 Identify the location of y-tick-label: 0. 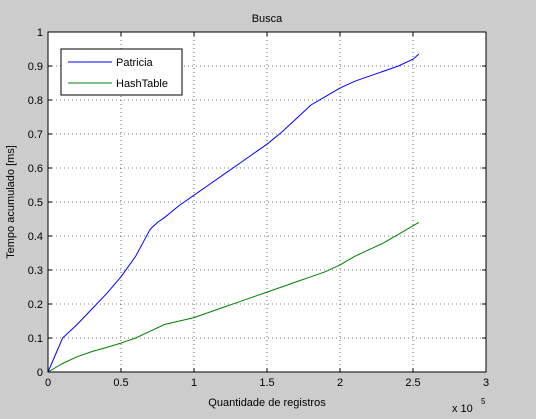
(40, 373).